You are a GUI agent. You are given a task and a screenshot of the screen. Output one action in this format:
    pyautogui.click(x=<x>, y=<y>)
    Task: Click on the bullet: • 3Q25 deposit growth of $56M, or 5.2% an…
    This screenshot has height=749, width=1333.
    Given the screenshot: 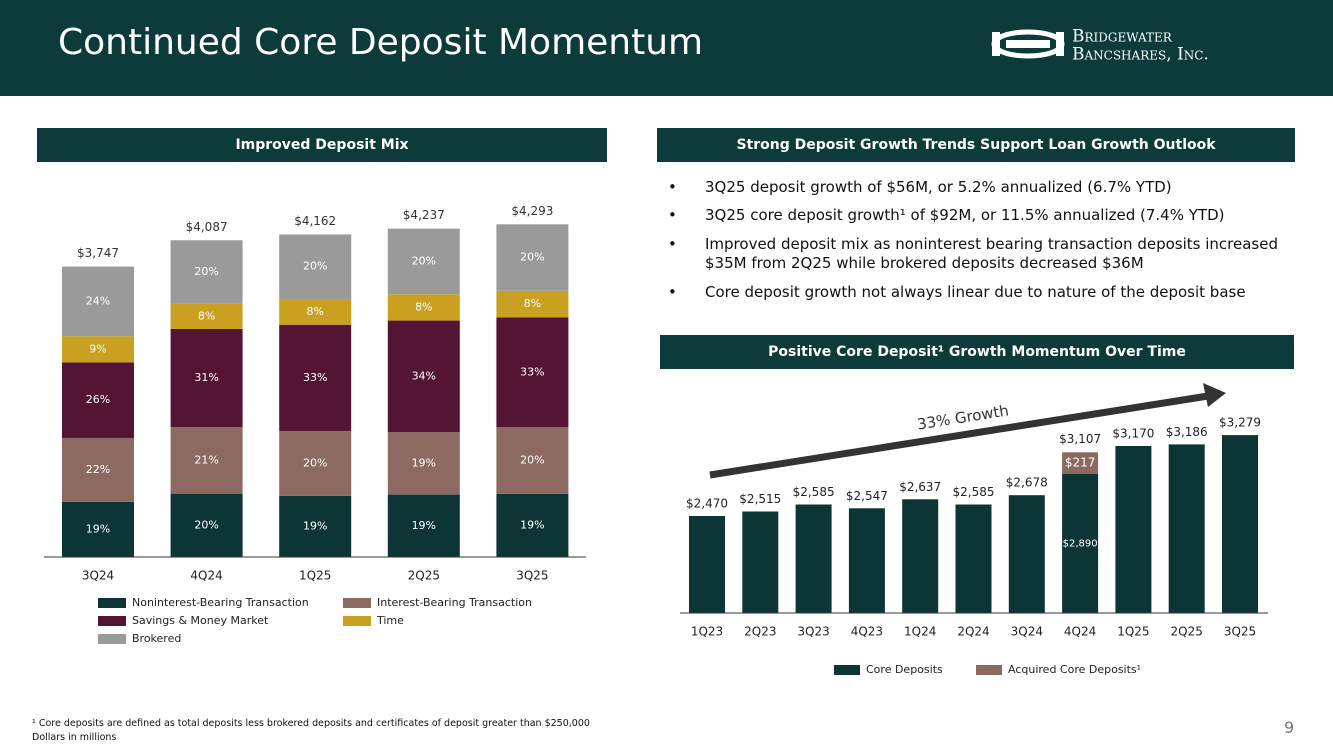 What is the action you would take?
    pyautogui.click(x=988, y=187)
    